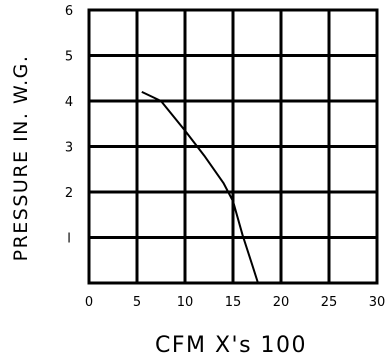  Describe the element at coordinates (69, 125) in the screenshot. I see `y-tick-labels: l 2 3 4 5 6` at that location.